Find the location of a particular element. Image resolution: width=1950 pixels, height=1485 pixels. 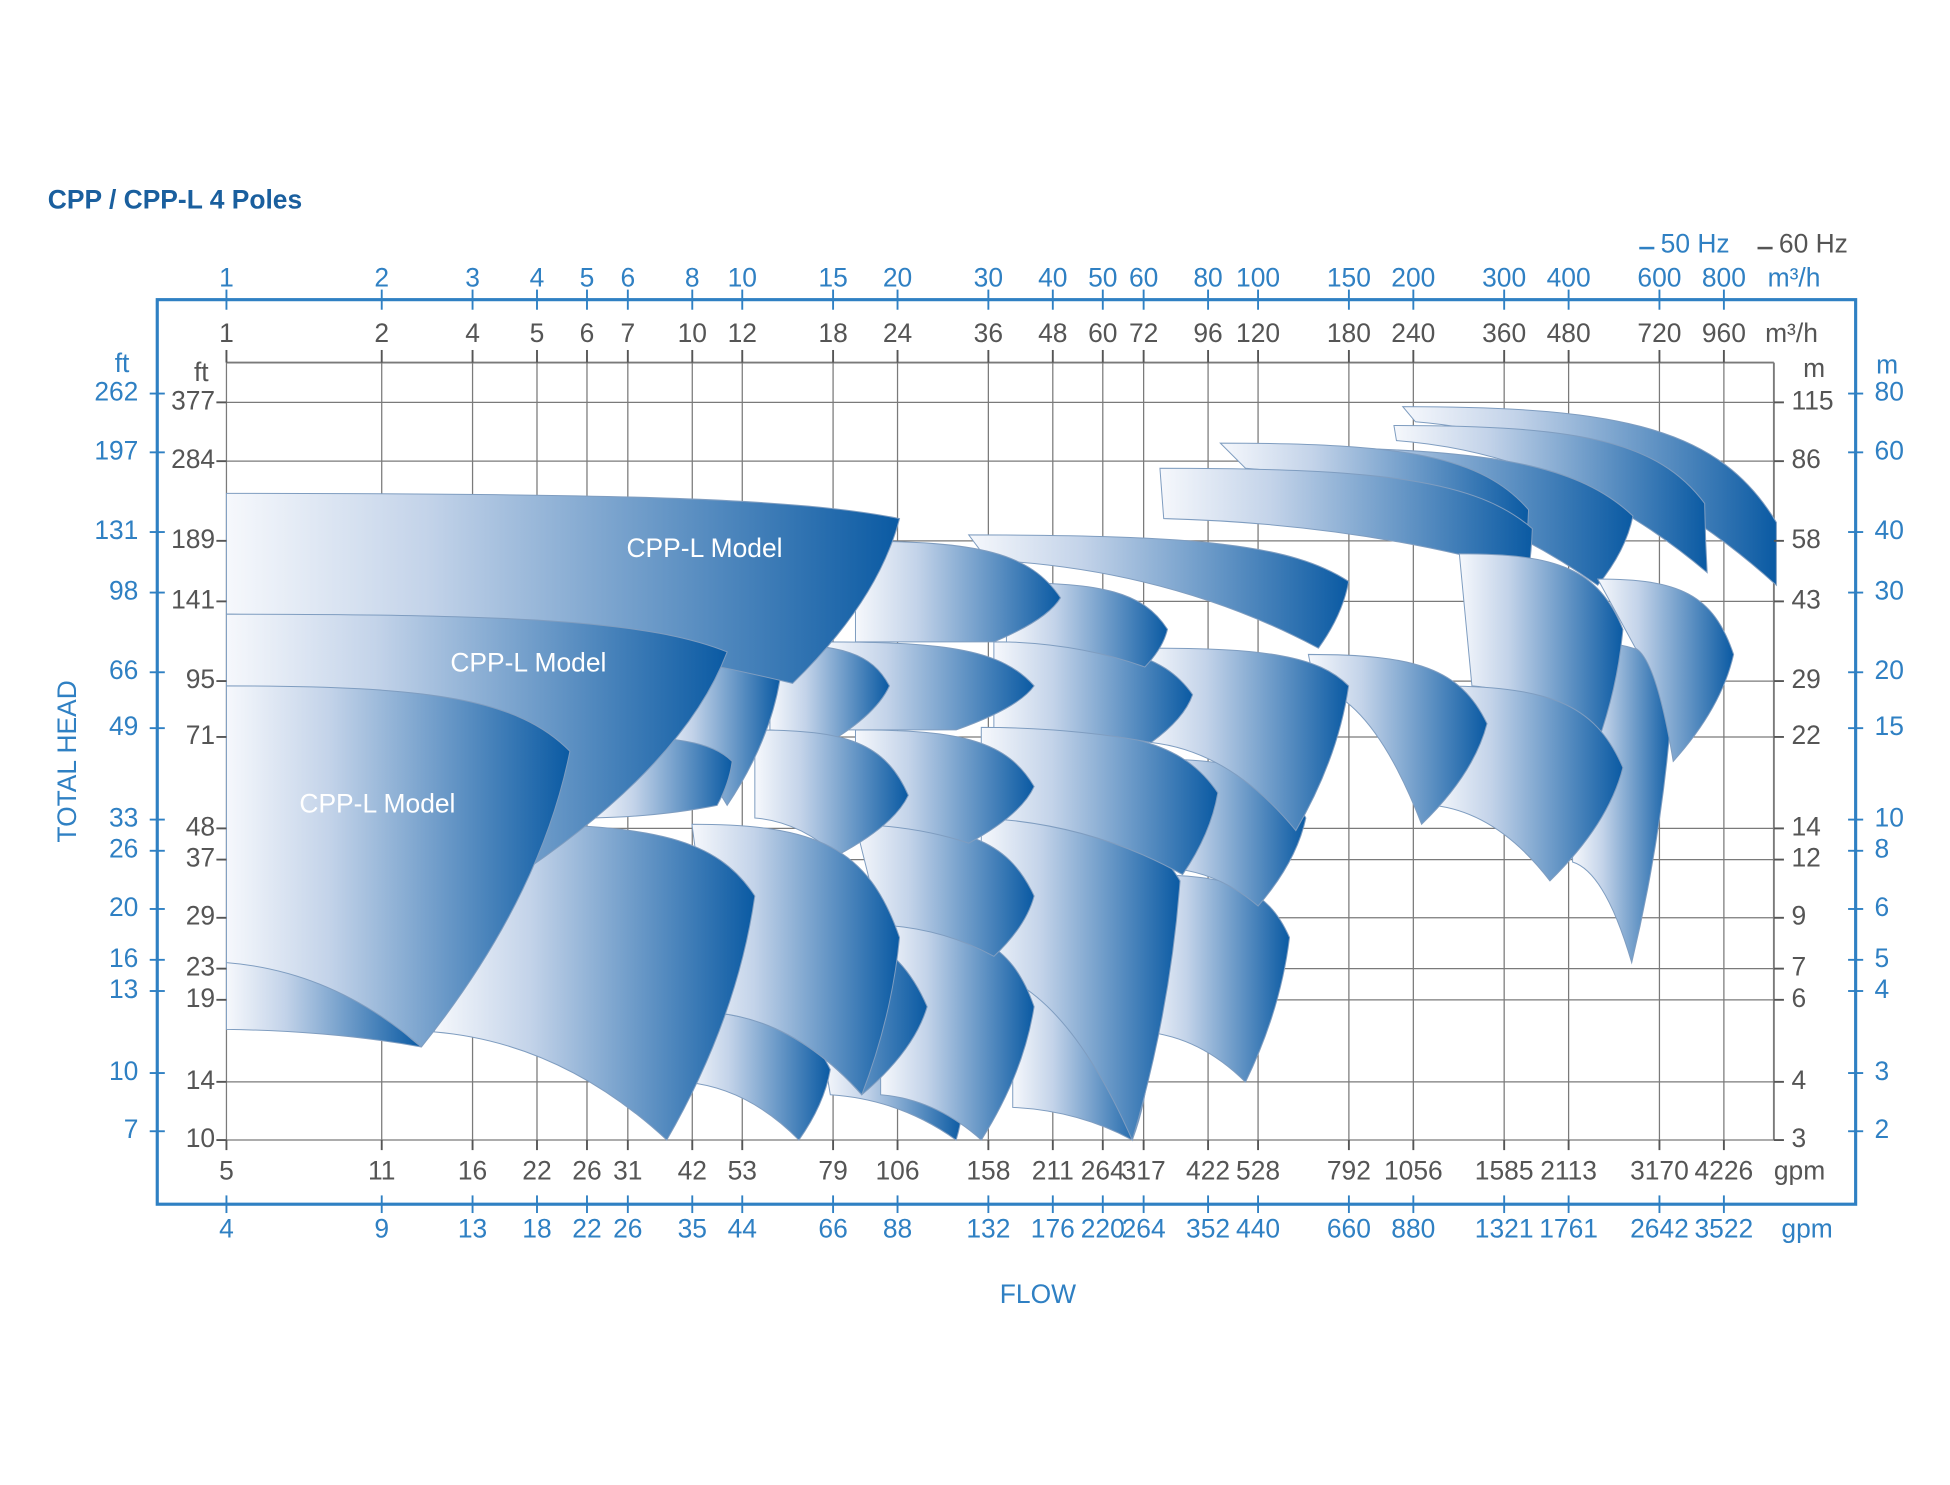

y-tick-label: 131 is located at coordinates (116, 530).